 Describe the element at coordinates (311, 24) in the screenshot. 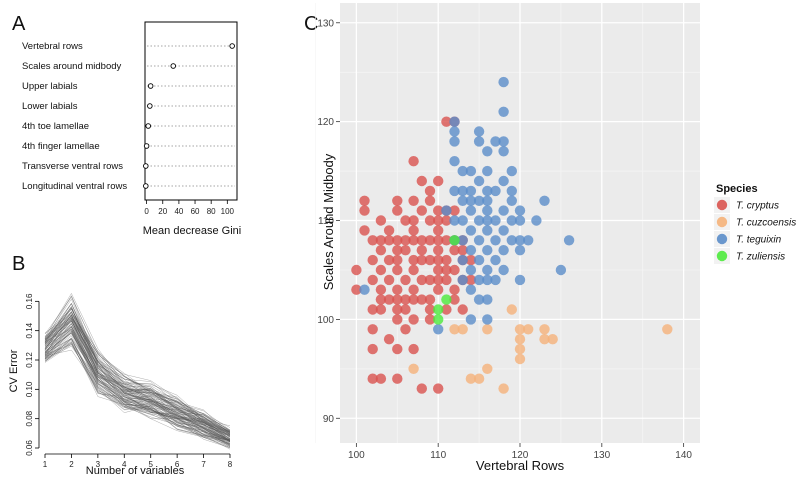

I see `panel-letter-c: C` at that location.